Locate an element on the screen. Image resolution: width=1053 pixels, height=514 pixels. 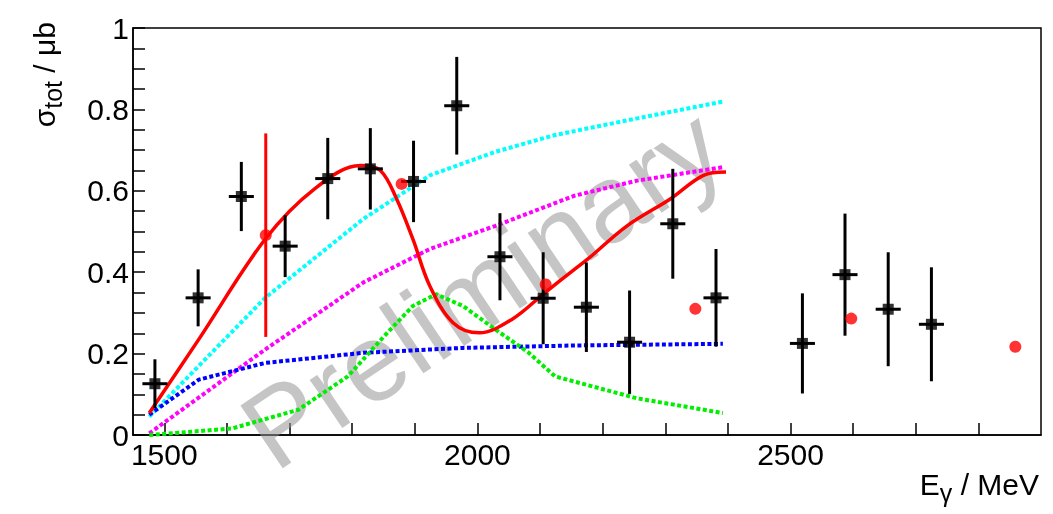
y-tick-label: 0.4 is located at coordinates (108, 272).